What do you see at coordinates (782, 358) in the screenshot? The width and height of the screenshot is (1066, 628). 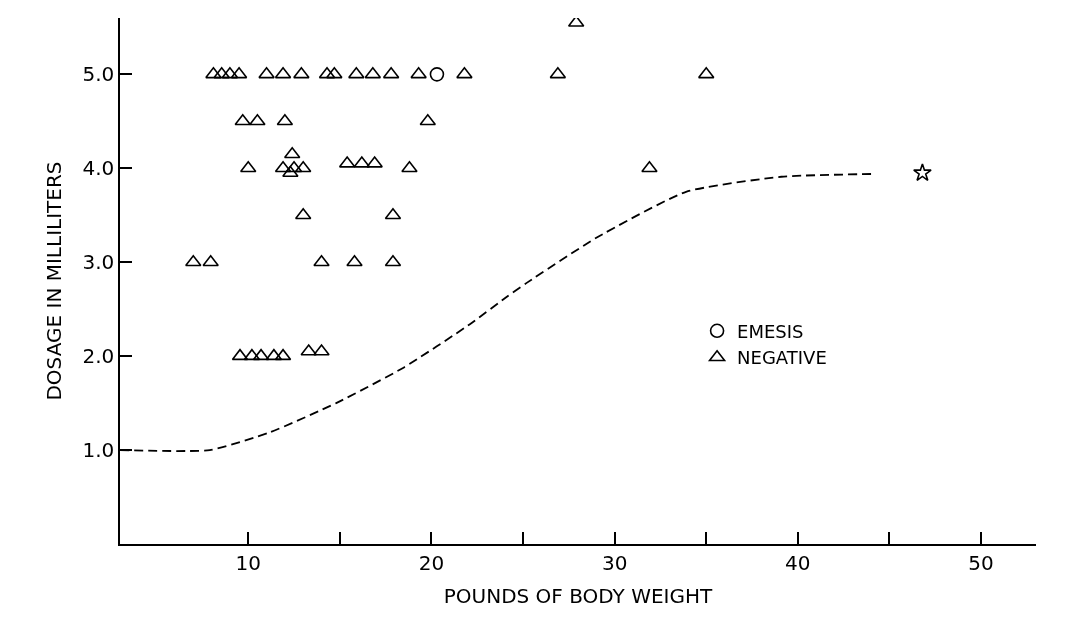 I see `legend-label: NEGATIVE` at bounding box center [782, 358].